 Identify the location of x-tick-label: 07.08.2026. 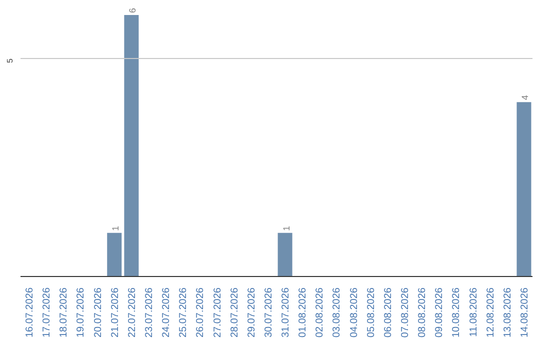
(405, 312).